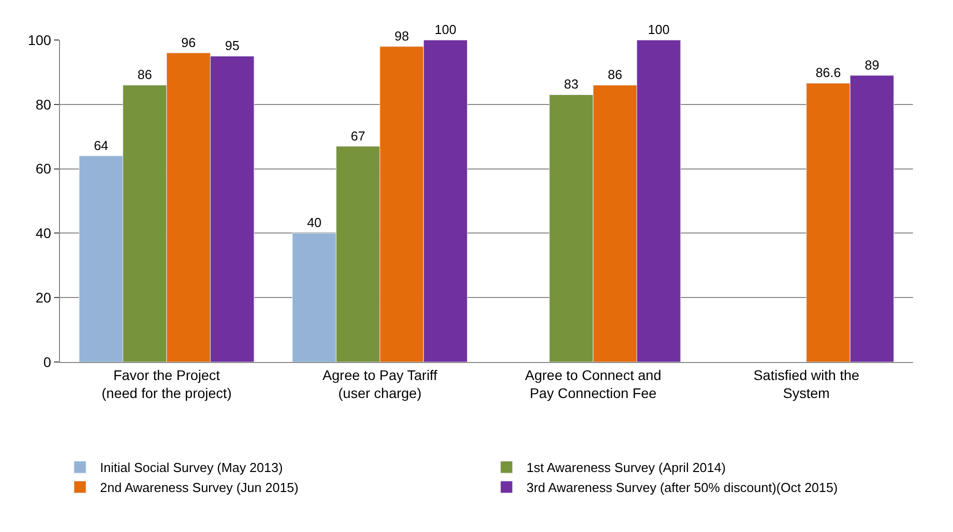 Image resolution: width=953 pixels, height=532 pixels. Describe the element at coordinates (167, 383) in the screenshot. I see `x-tick-label: Favor the Project (need for the project)` at that location.